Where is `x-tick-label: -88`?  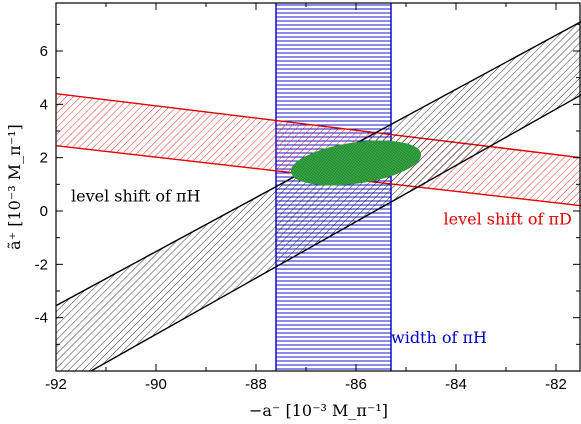
x-tick-label: -88 is located at coordinates (256, 384).